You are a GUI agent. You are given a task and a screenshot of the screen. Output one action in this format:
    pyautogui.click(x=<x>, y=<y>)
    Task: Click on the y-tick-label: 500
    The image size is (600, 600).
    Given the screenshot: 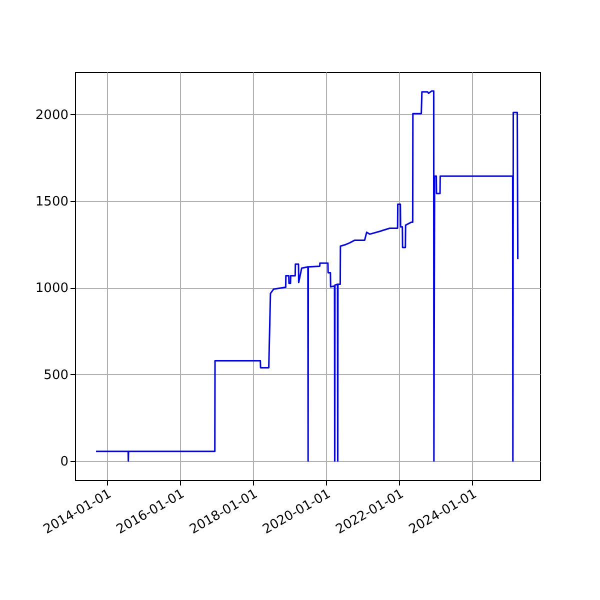 What is the action you would take?
    pyautogui.click(x=56, y=375)
    